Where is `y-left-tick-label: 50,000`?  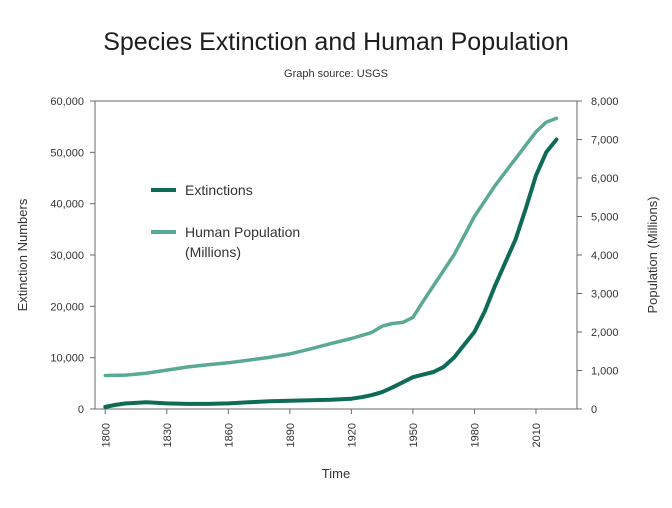
y-left-tick-label: 50,000 is located at coordinates (67, 153).